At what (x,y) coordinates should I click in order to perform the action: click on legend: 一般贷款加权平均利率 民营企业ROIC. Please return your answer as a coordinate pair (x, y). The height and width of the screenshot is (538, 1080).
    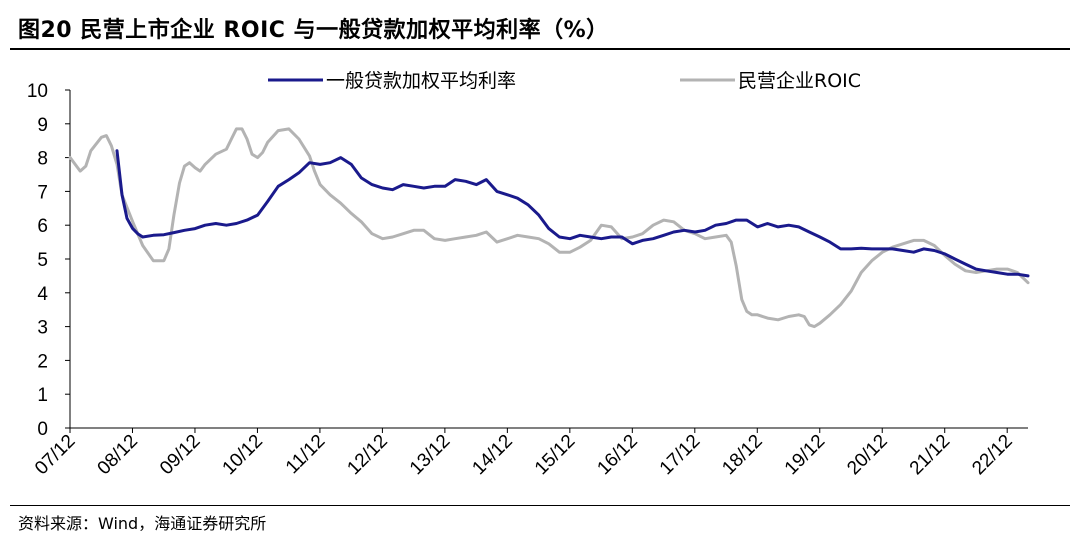
    Looking at the image, I should click on (564, 81).